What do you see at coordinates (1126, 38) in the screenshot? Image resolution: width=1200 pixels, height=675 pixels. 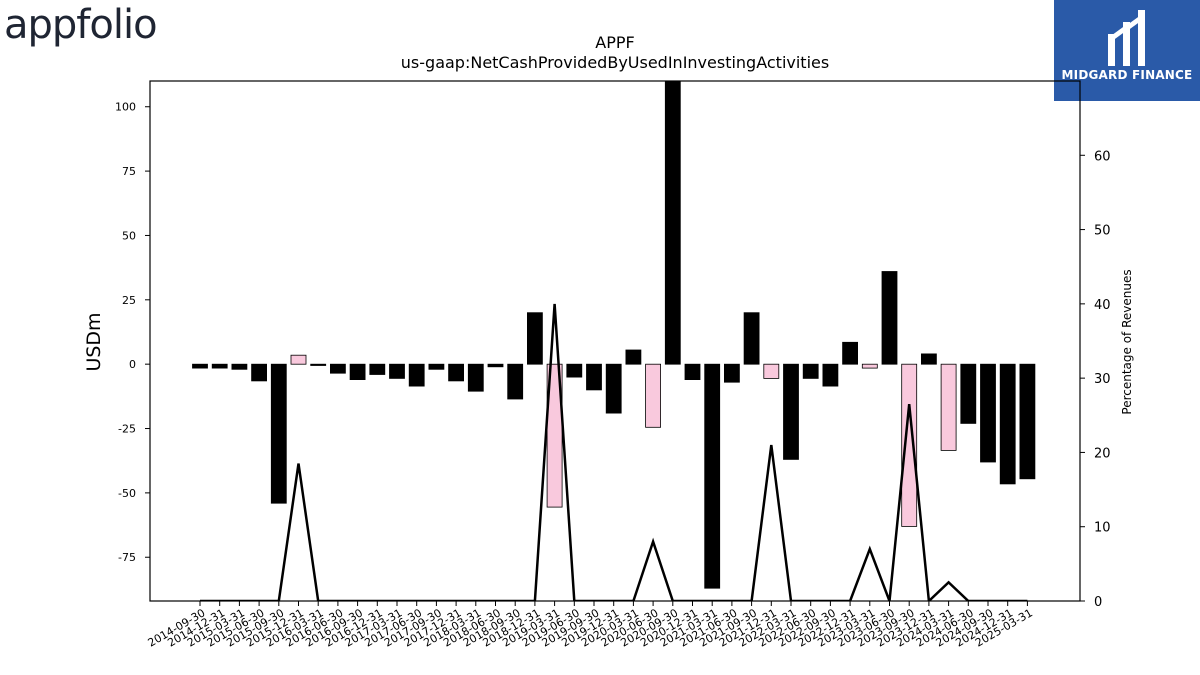 I see `midgard-mark-icon` at bounding box center [1126, 38].